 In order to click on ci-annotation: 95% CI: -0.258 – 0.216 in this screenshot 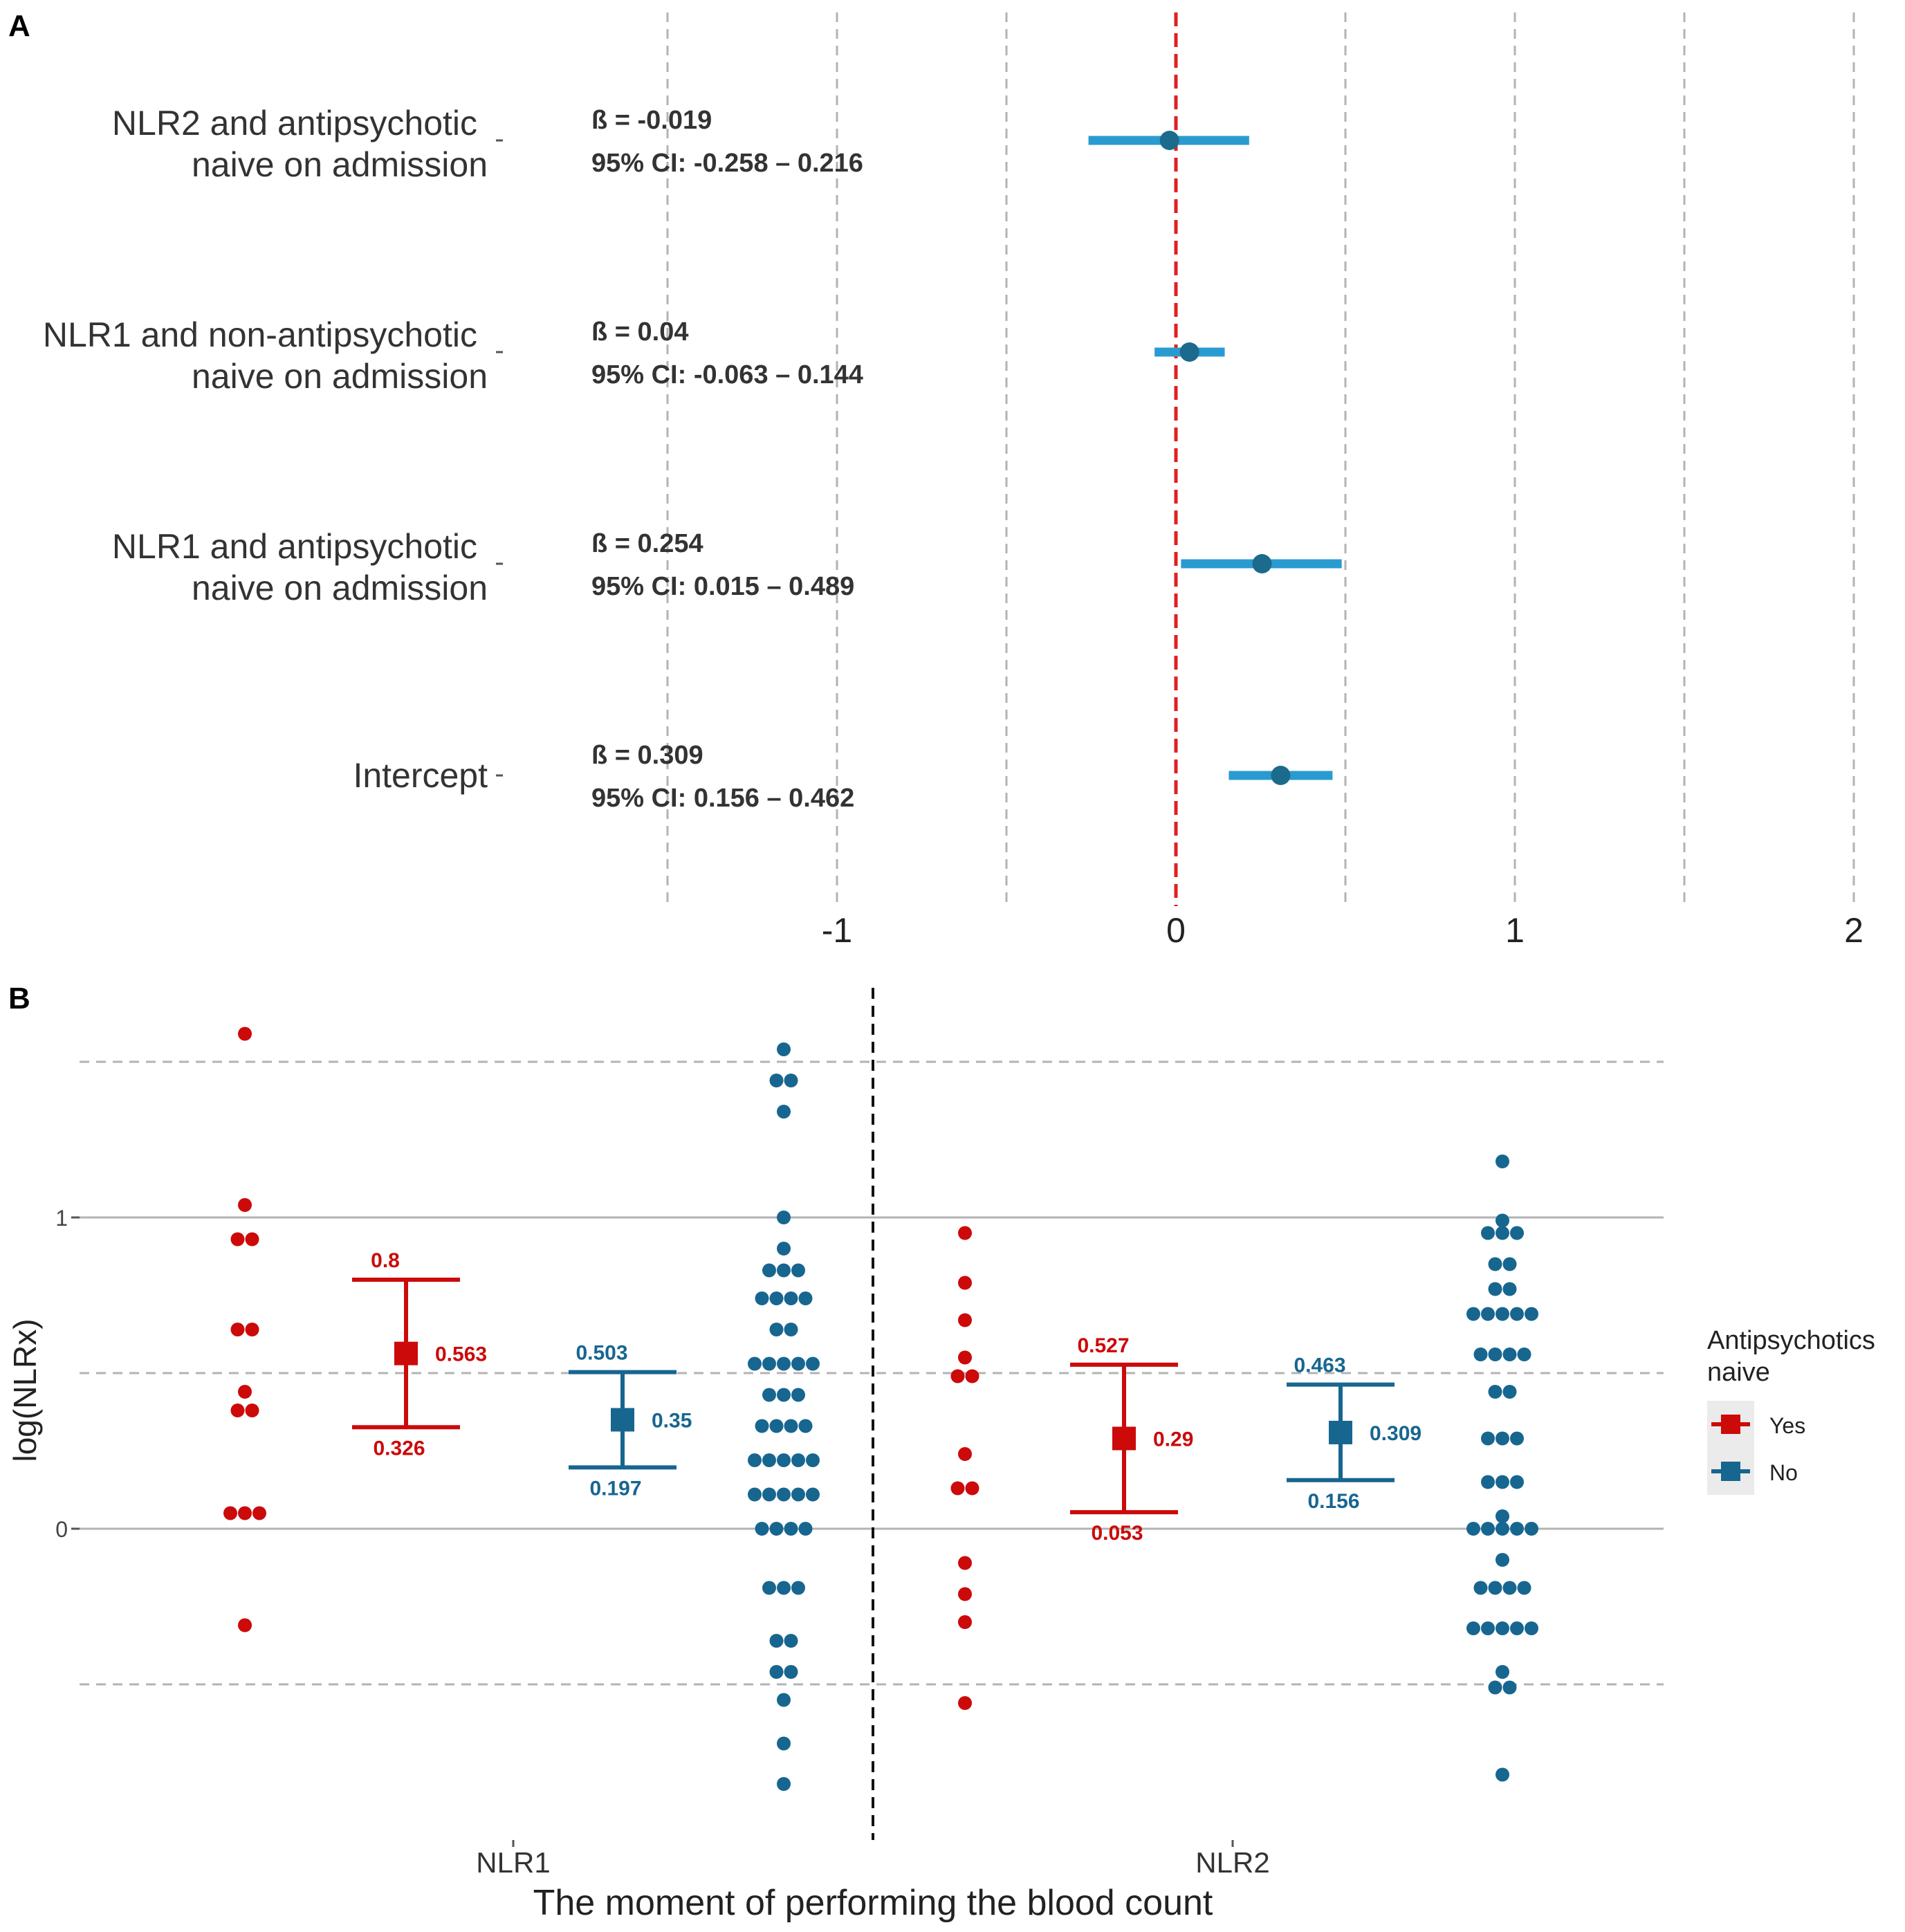, I will do `click(727, 163)`.